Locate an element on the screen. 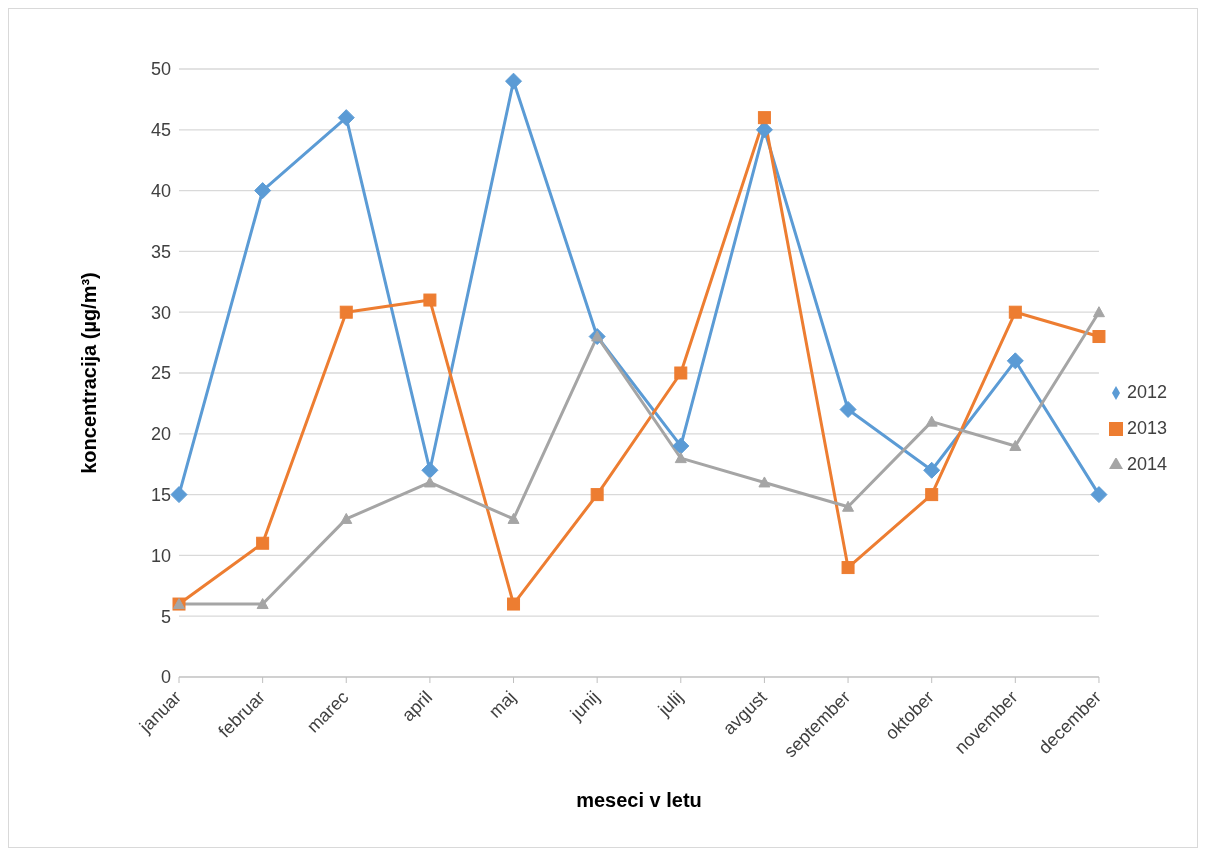 This screenshot has width=1207, height=858. y-tick-label: 10 is located at coordinates (160, 555).